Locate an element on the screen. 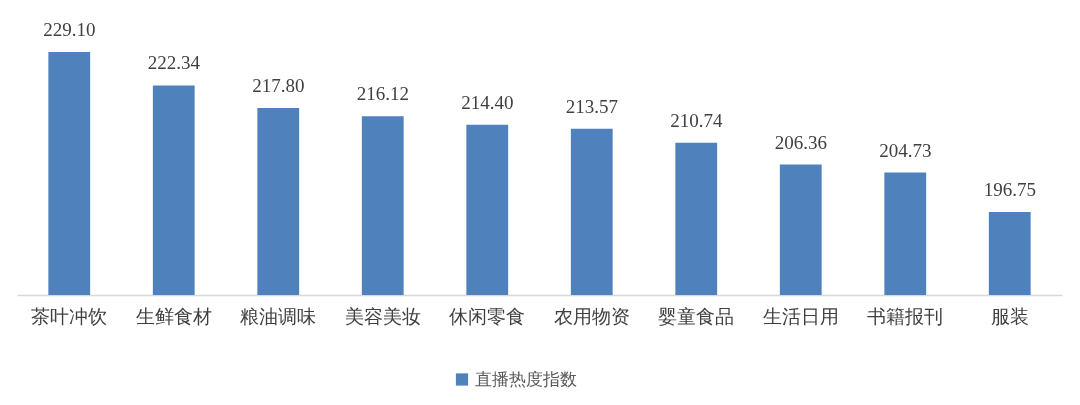 The width and height of the screenshot is (1080, 405). data-label: 216.12 is located at coordinates (382, 94).